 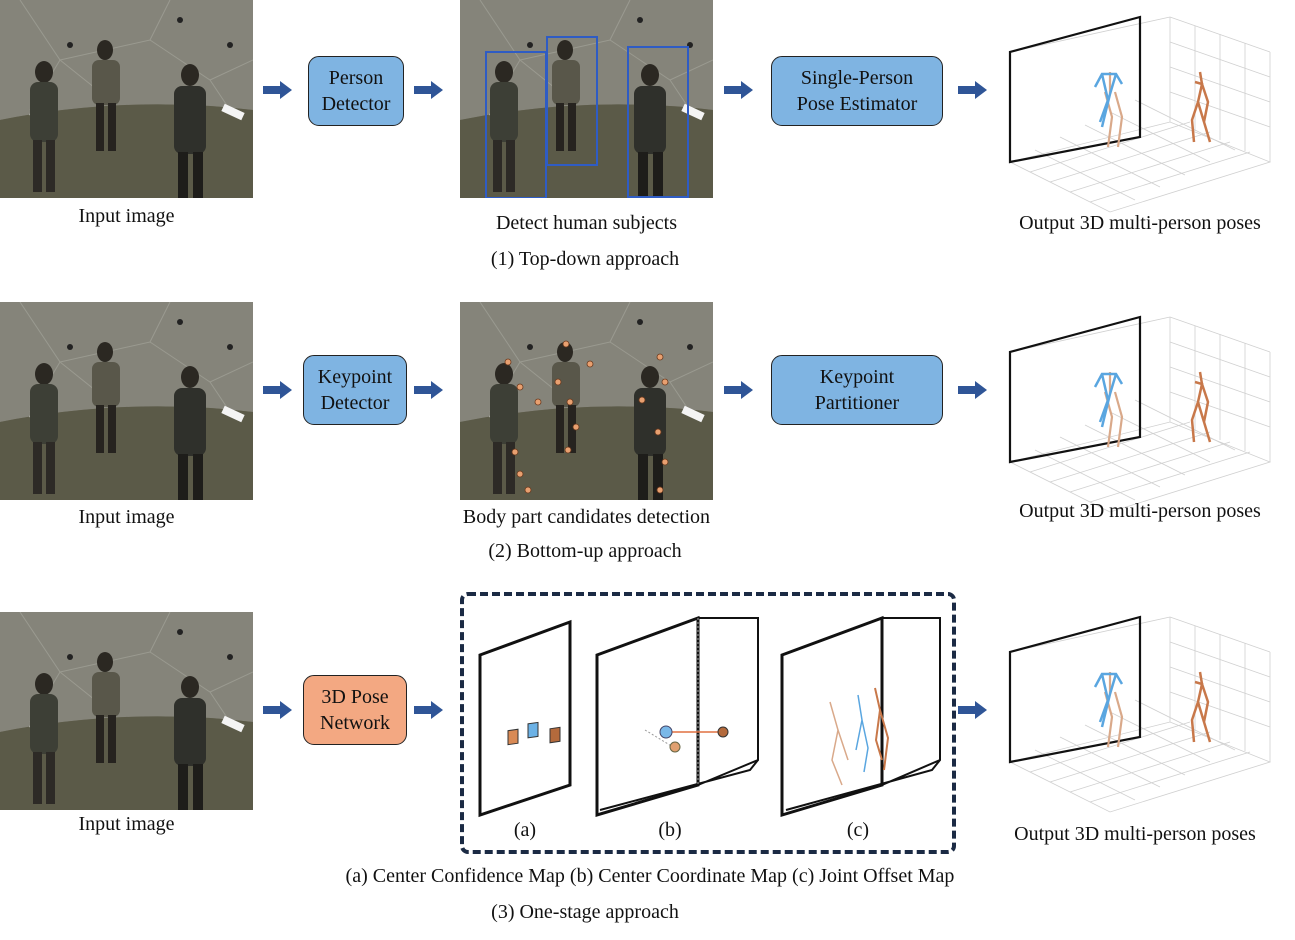 What do you see at coordinates (860, 716) in the screenshot?
I see `joint-offset-map` at bounding box center [860, 716].